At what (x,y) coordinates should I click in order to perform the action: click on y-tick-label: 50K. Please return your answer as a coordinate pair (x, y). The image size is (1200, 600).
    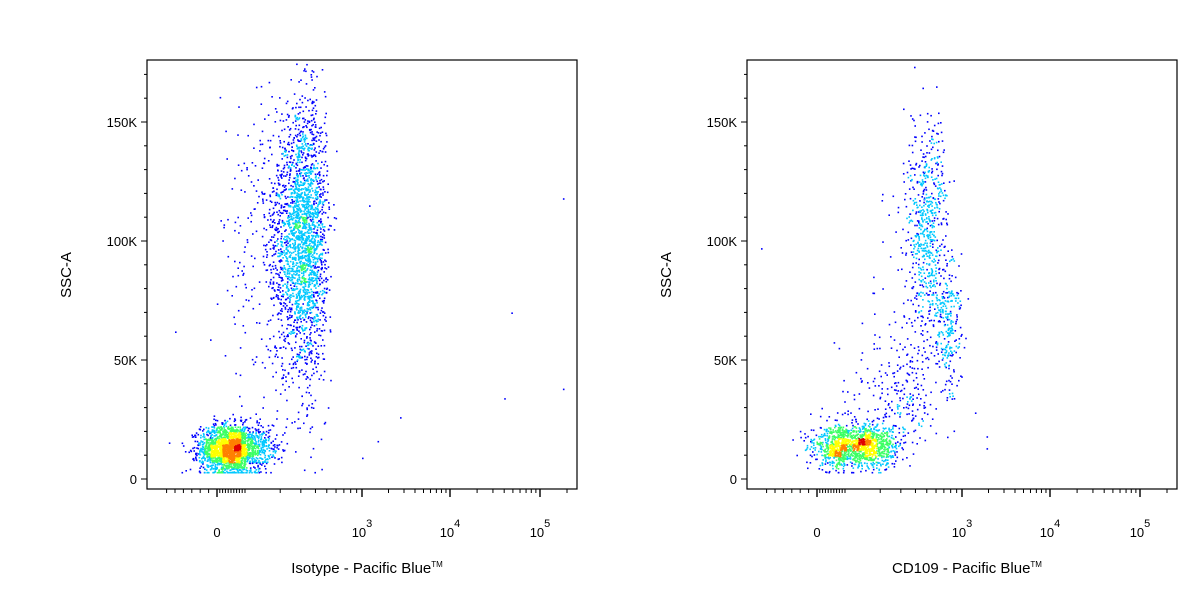
    Looking at the image, I should click on (125, 360).